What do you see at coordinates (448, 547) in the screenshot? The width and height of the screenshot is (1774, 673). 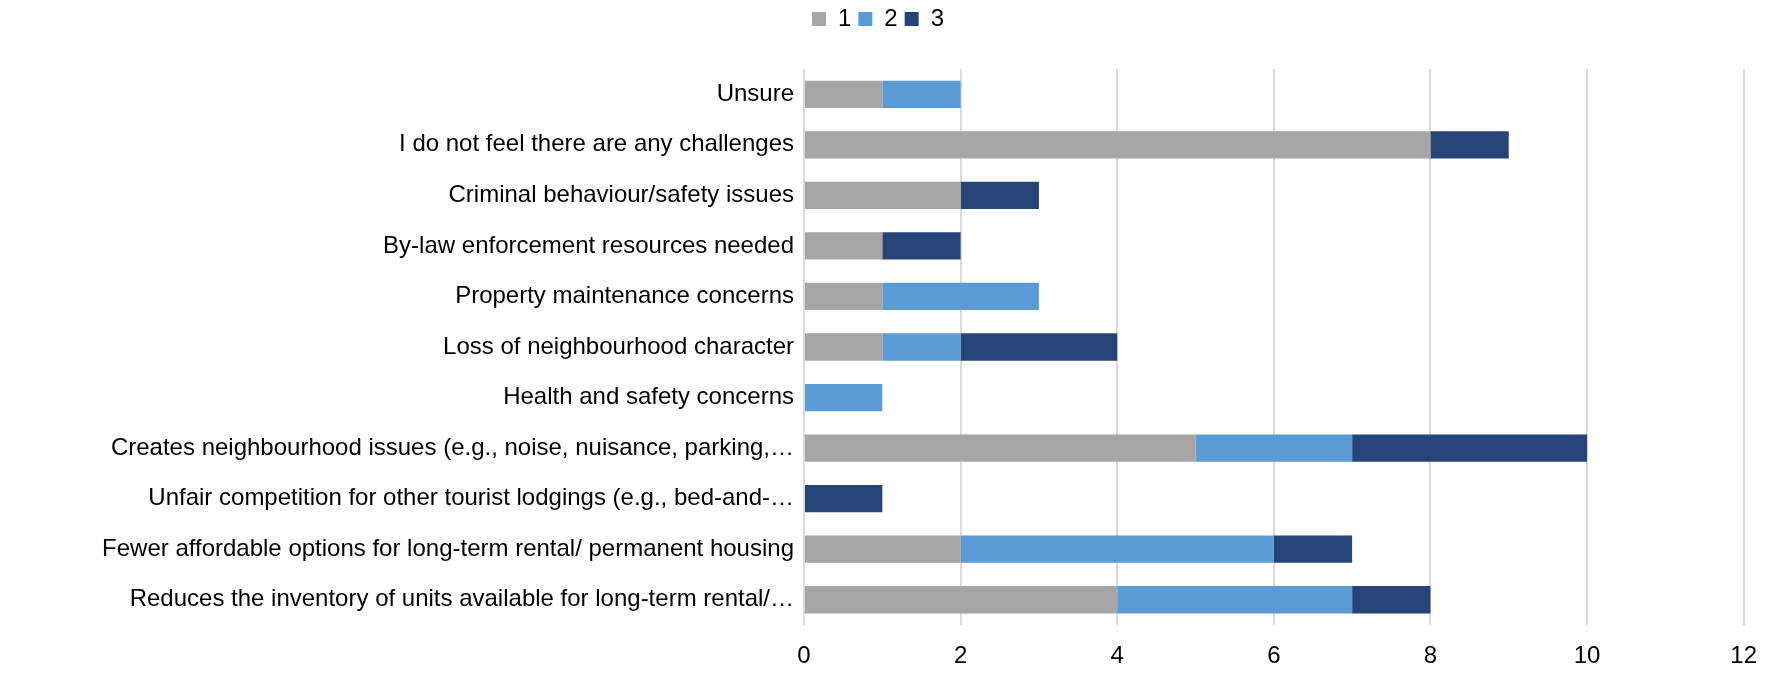 I see `y-tick-label: Fewer affordable options for long-term rental/ permanent housing` at bounding box center [448, 547].